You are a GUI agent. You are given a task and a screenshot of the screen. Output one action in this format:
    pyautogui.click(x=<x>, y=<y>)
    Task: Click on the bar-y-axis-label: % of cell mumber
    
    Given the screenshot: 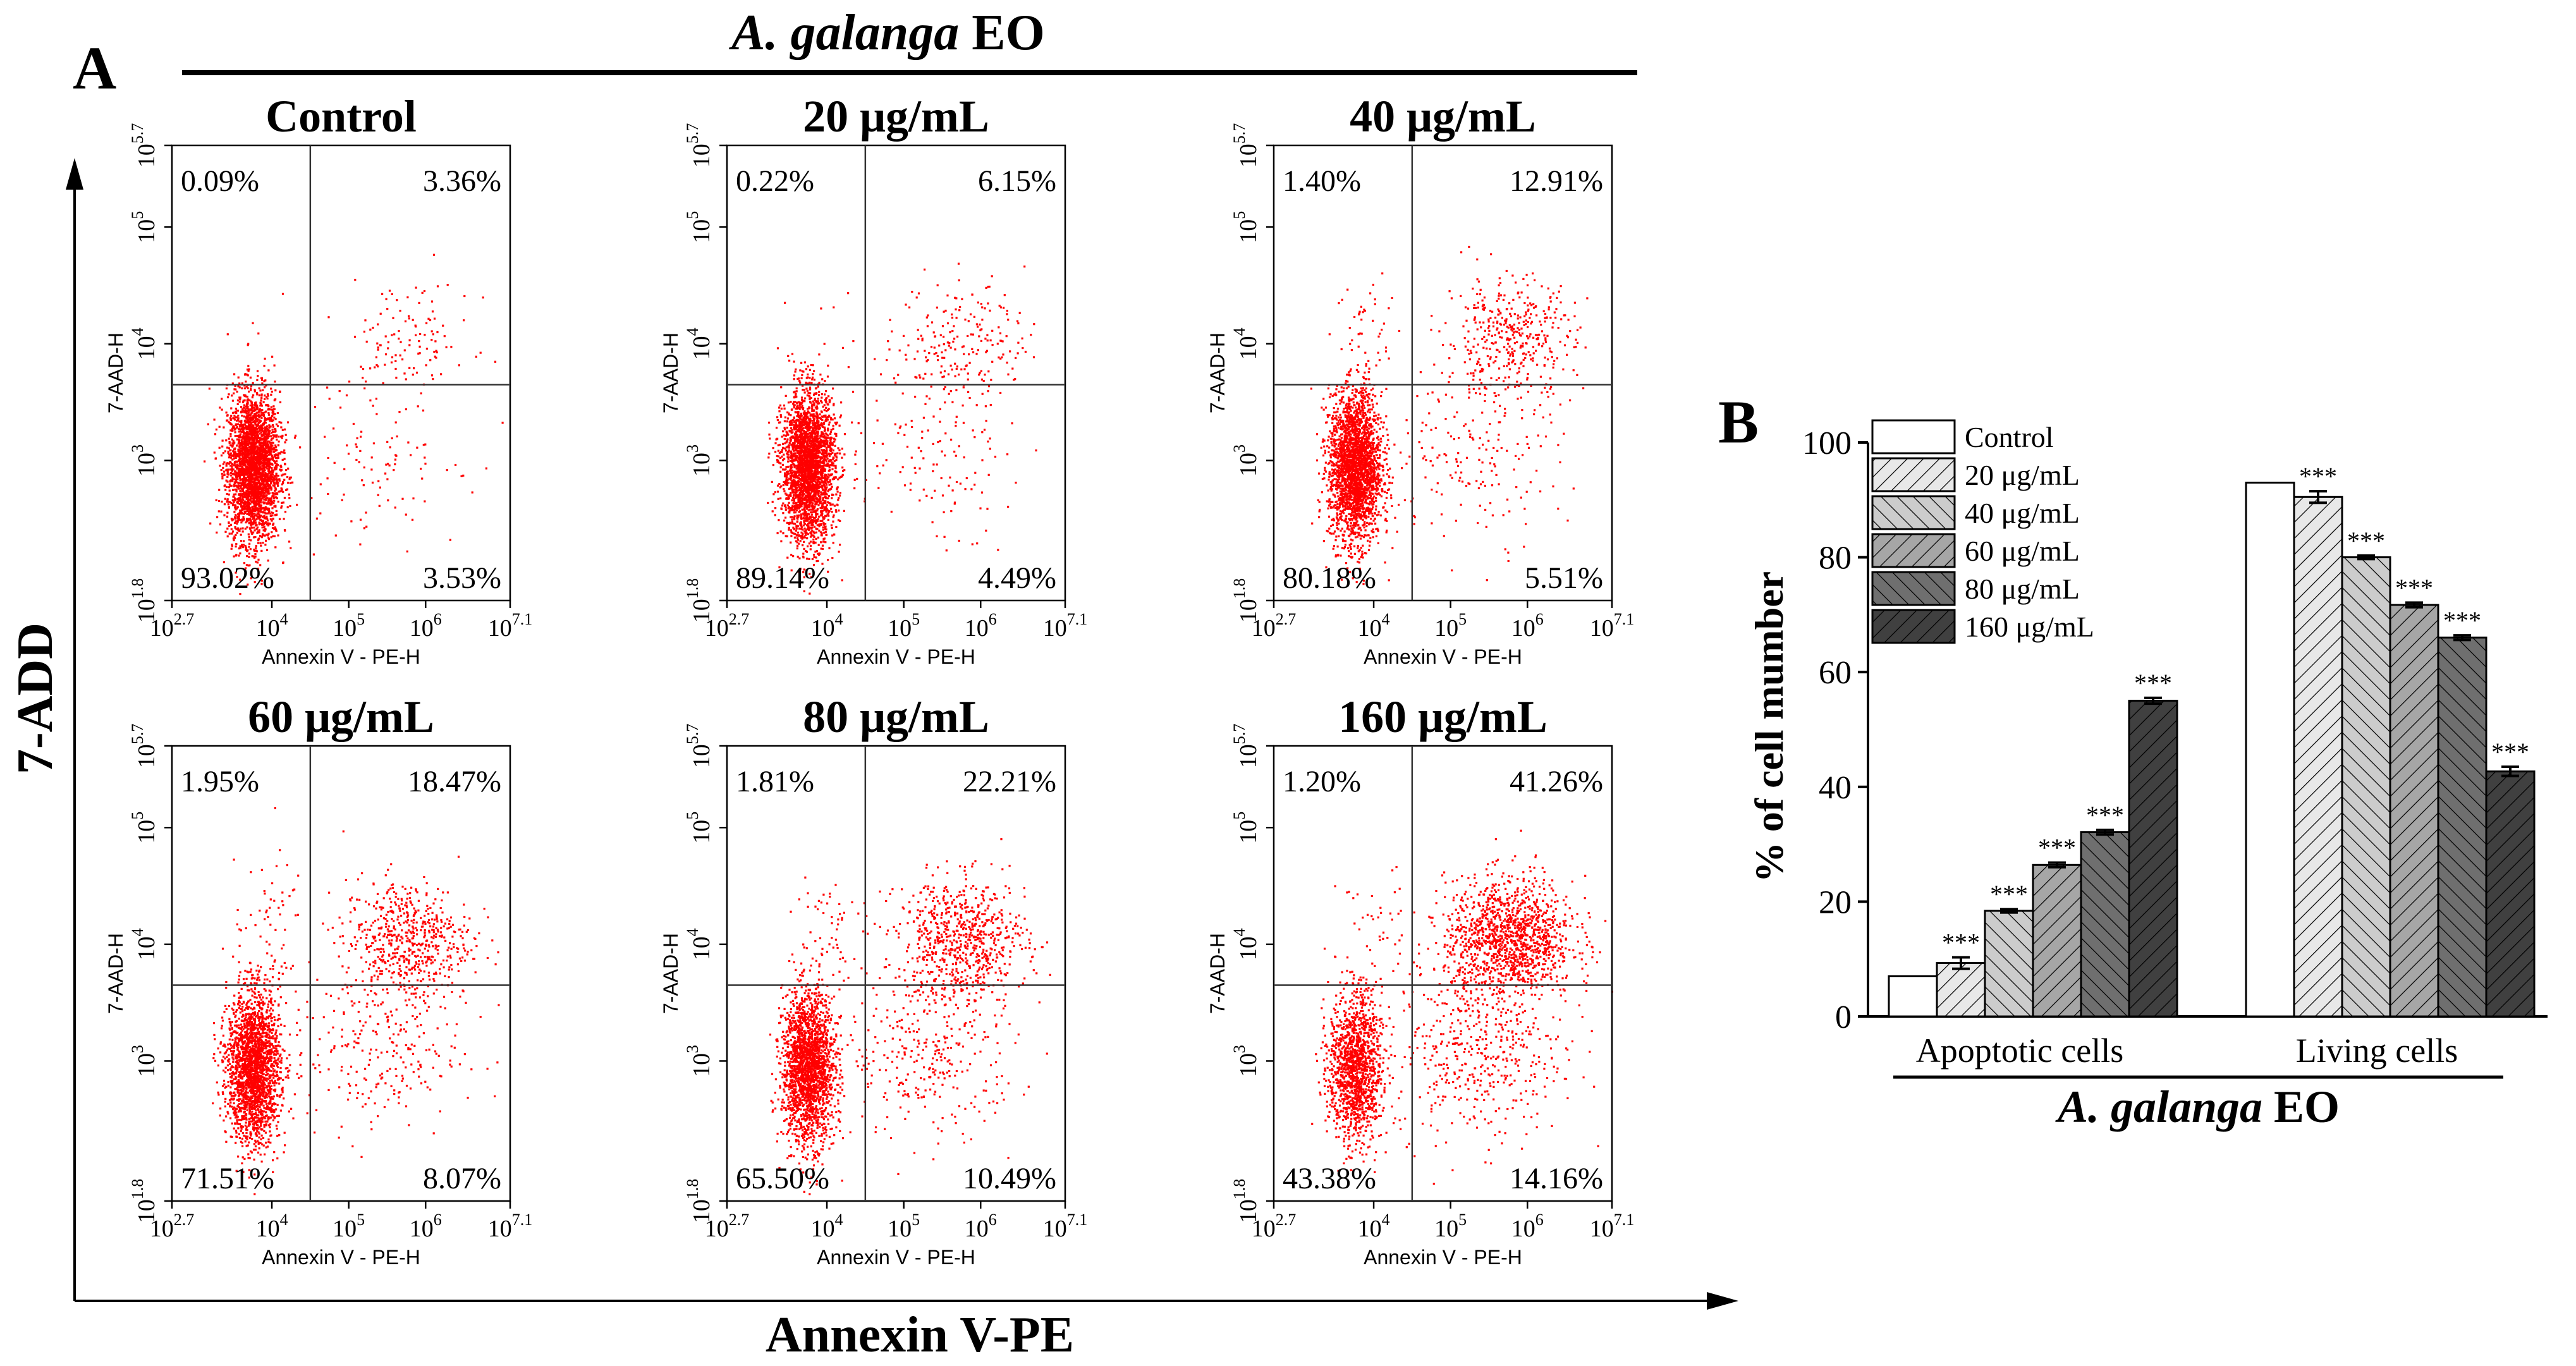 What is the action you would take?
    pyautogui.click(x=1769, y=726)
    